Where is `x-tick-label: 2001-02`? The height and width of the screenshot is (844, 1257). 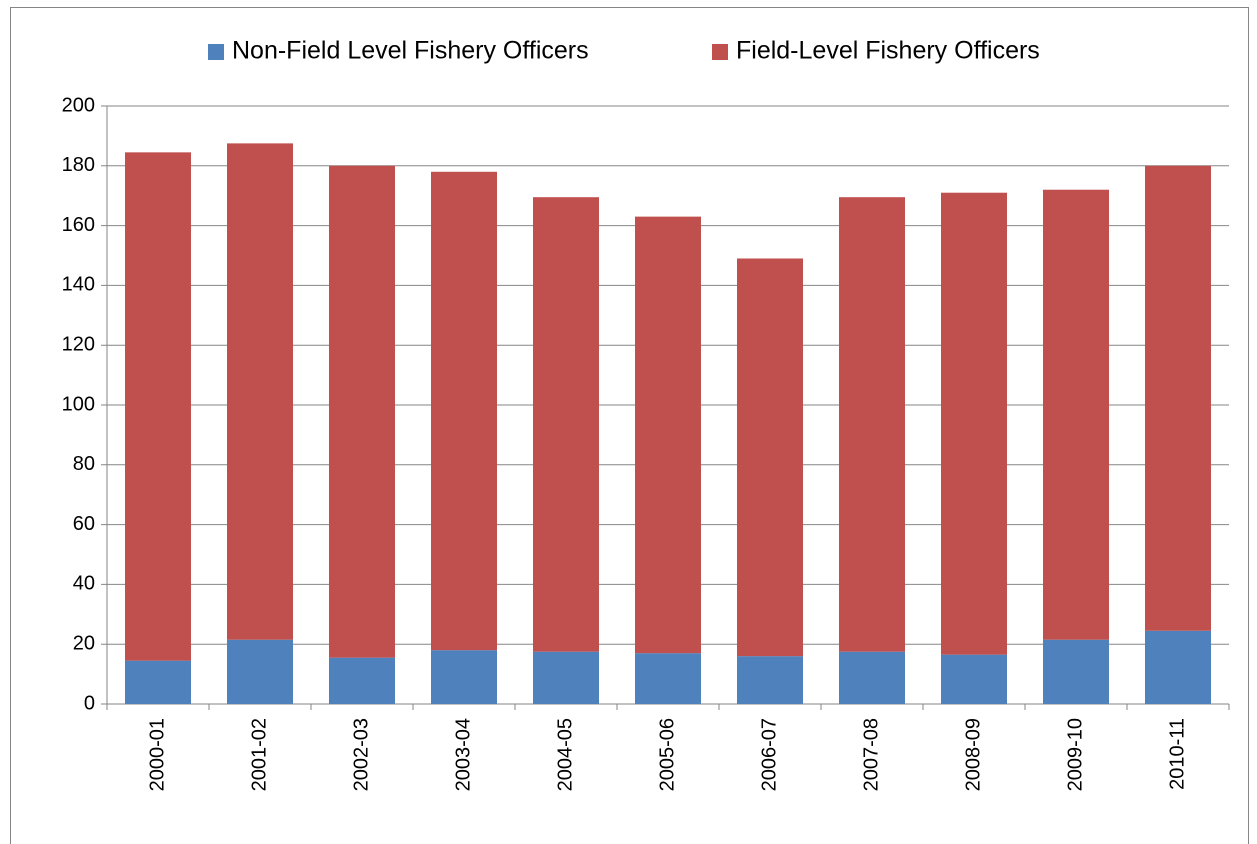 x-tick-label: 2001-02 is located at coordinates (259, 754).